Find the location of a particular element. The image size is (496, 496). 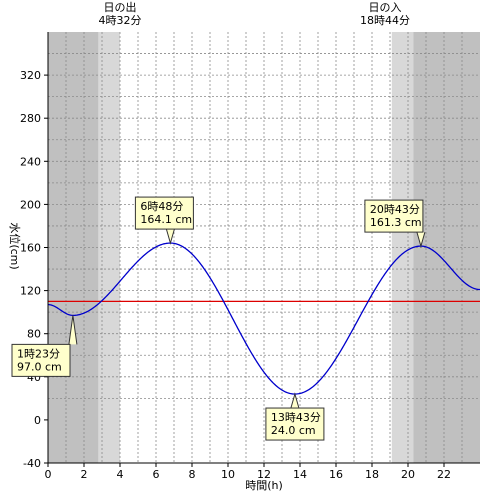

y-tick-label: -40 is located at coordinates (32, 463).